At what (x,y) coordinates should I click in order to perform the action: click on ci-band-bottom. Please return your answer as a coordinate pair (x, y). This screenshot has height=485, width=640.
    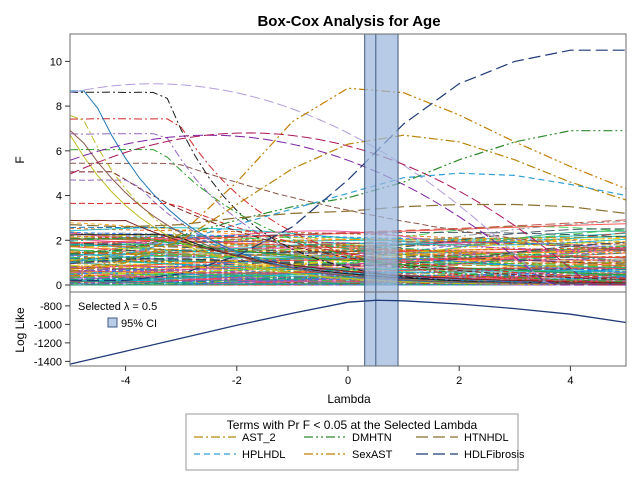
    Looking at the image, I should click on (381, 329).